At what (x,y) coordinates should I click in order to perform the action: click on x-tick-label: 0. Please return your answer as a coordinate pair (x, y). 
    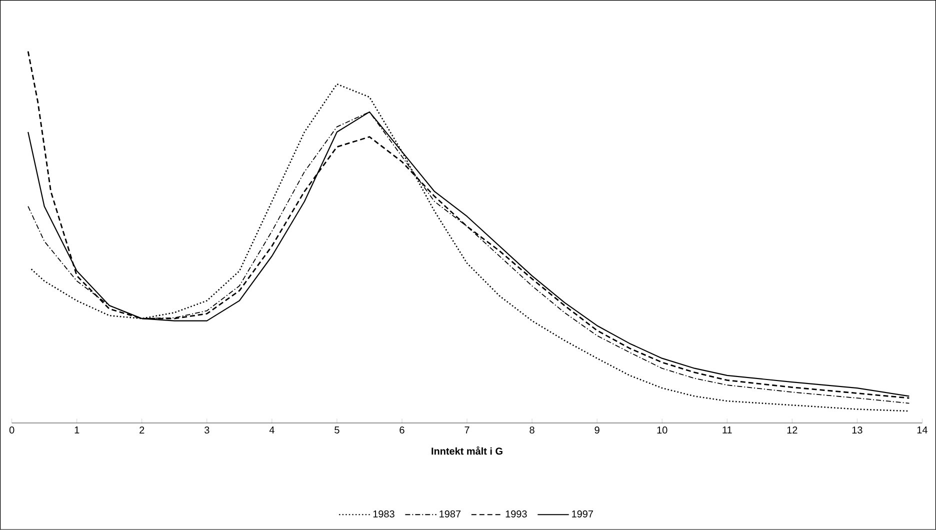
    Looking at the image, I should click on (11, 430).